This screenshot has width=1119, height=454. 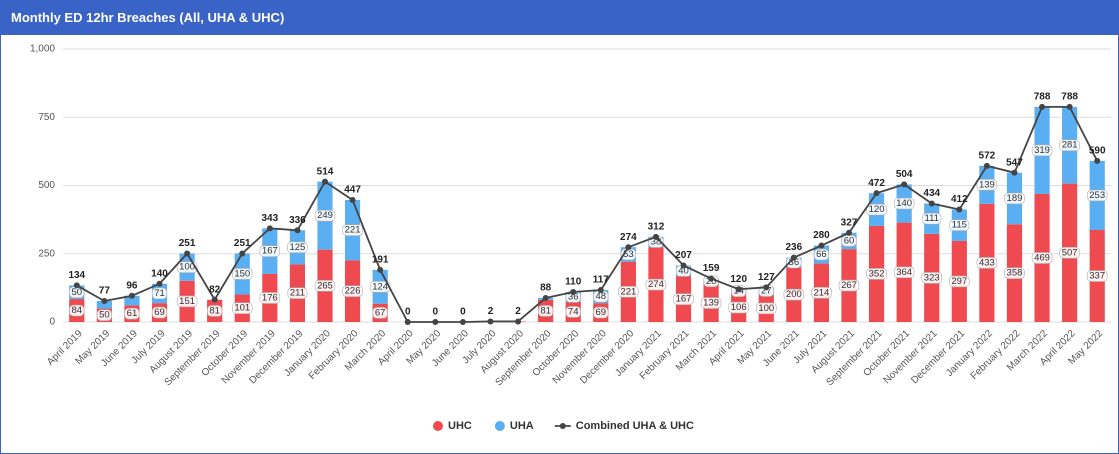 I want to click on data-label: 139, so click(x=987, y=184).